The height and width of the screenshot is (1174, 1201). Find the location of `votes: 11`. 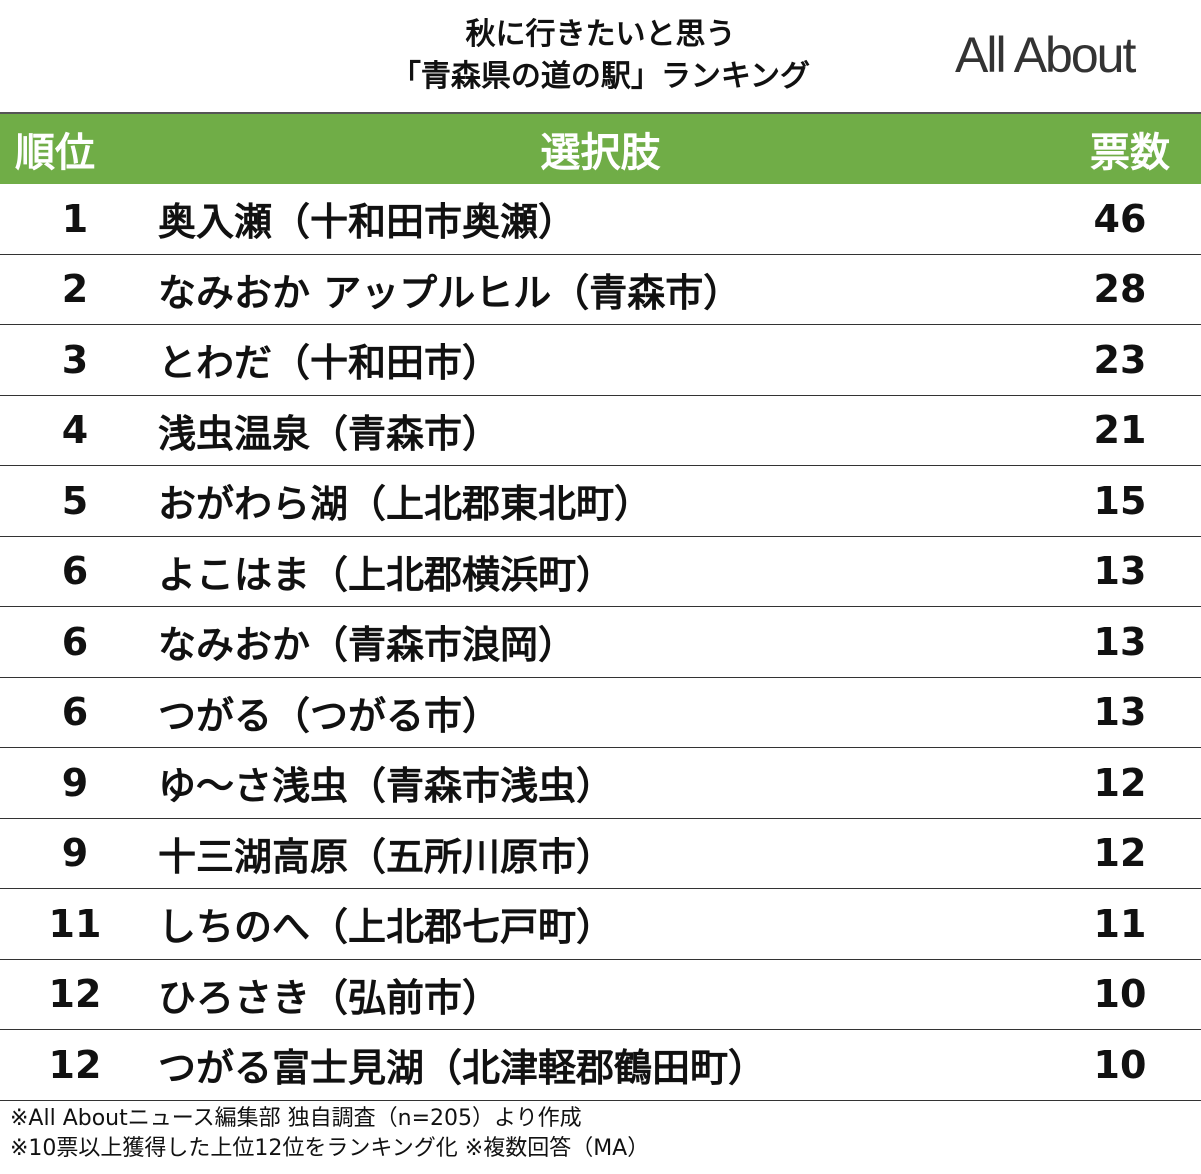

votes: 11 is located at coordinates (1120, 923).